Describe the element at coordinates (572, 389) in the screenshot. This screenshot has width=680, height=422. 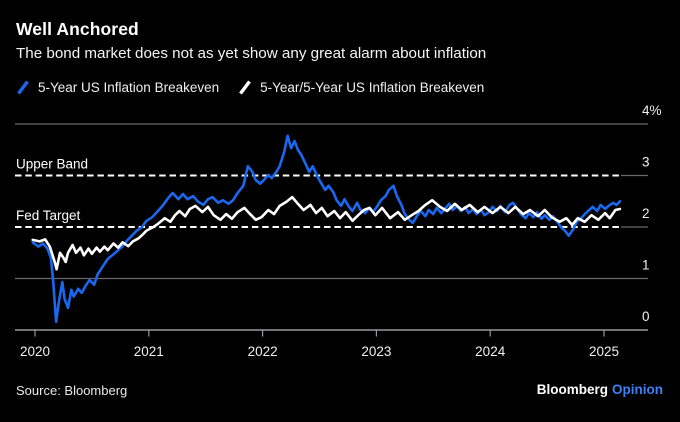
I see `brand-text: Bloomberg` at that location.